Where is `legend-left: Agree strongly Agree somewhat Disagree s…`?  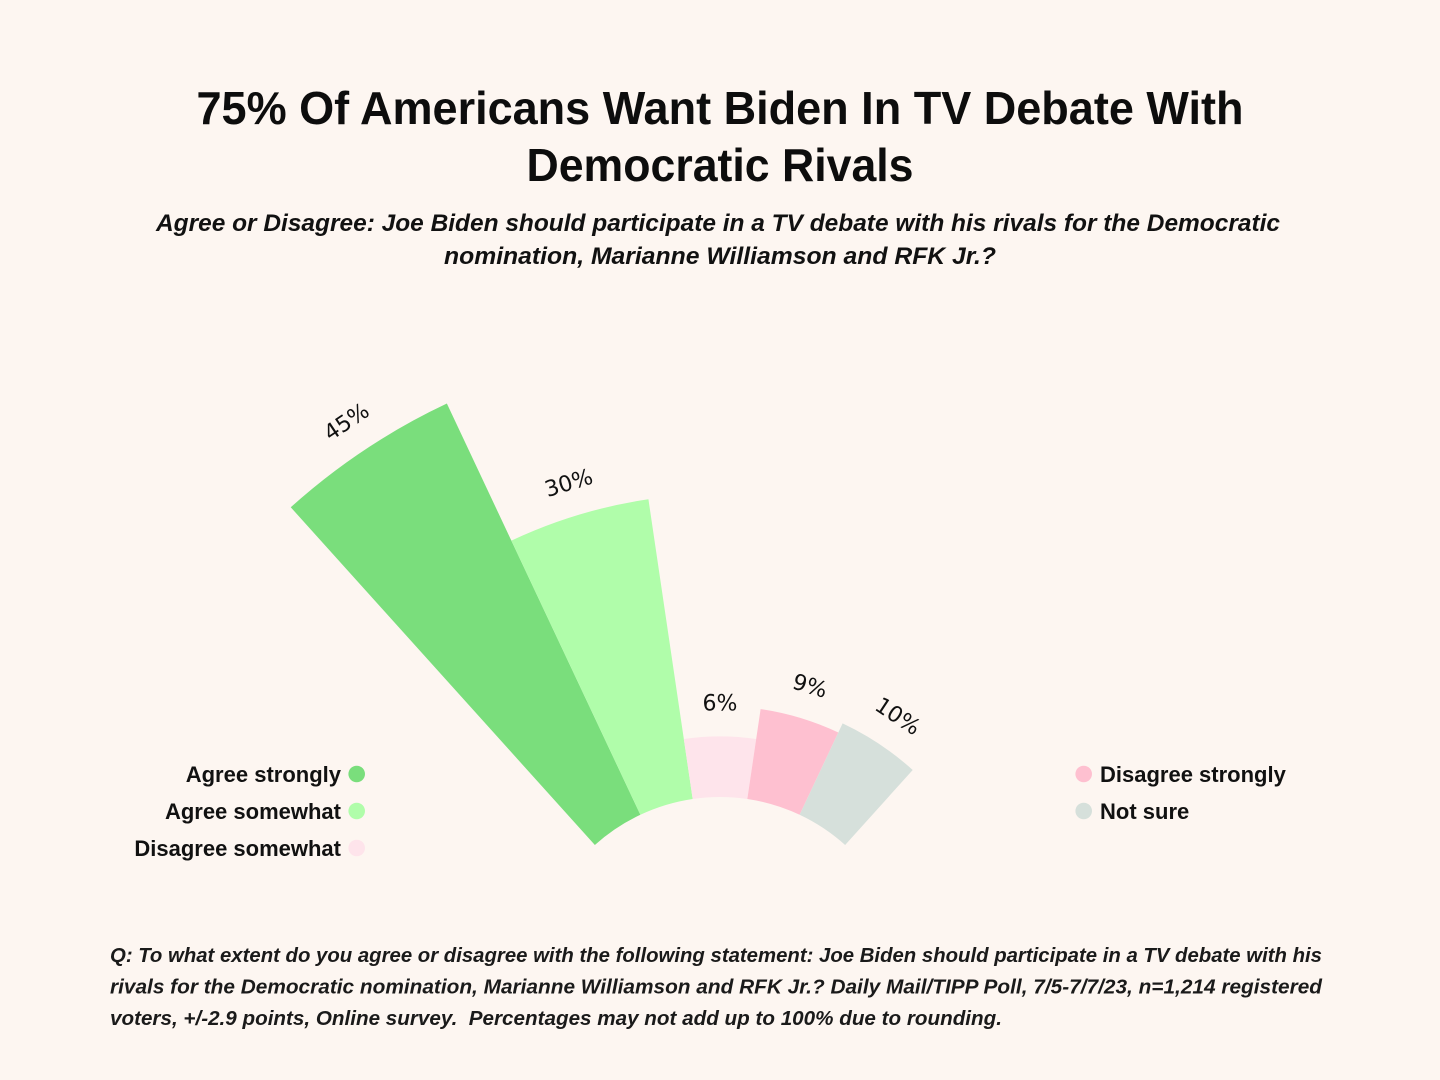 legend-left: Agree strongly Agree somewhat Disagree s… is located at coordinates (250, 811).